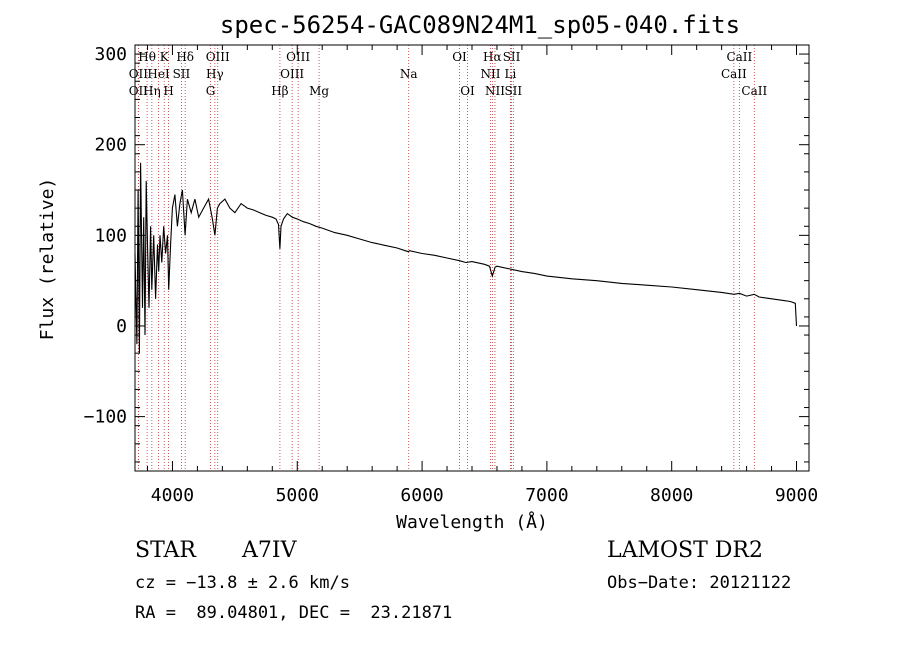 The width and height of the screenshot is (900, 649). Describe the element at coordinates (211, 91) in the screenshot. I see `spectral-line-label: G` at that location.